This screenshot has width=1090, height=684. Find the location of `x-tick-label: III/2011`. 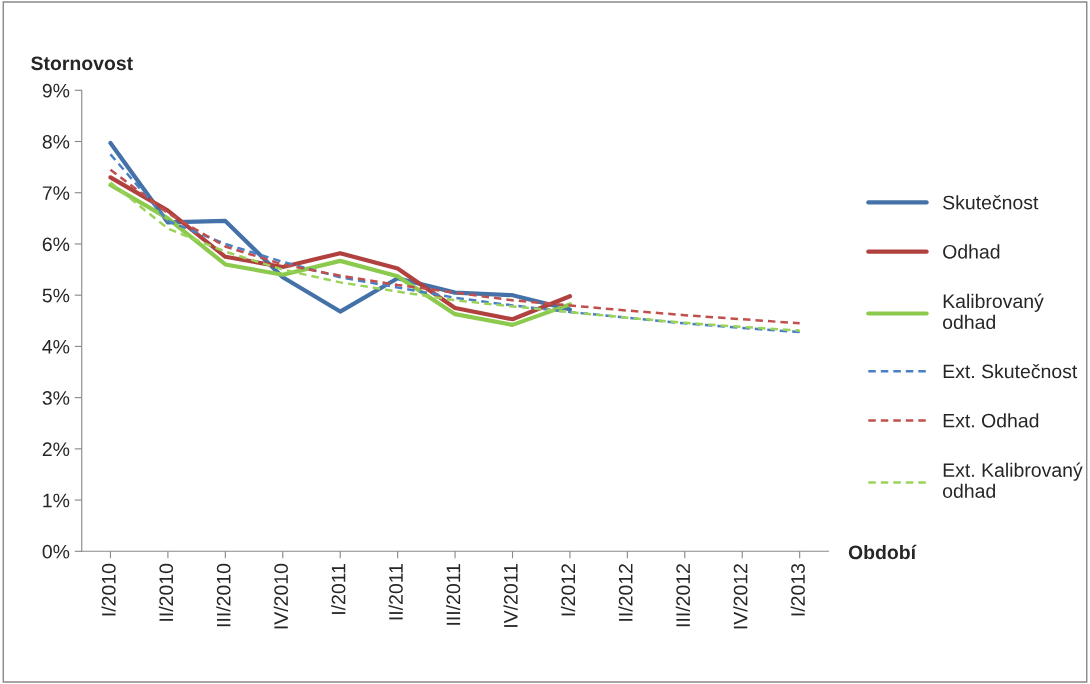

x-tick-label: III/2011 is located at coordinates (453, 594).